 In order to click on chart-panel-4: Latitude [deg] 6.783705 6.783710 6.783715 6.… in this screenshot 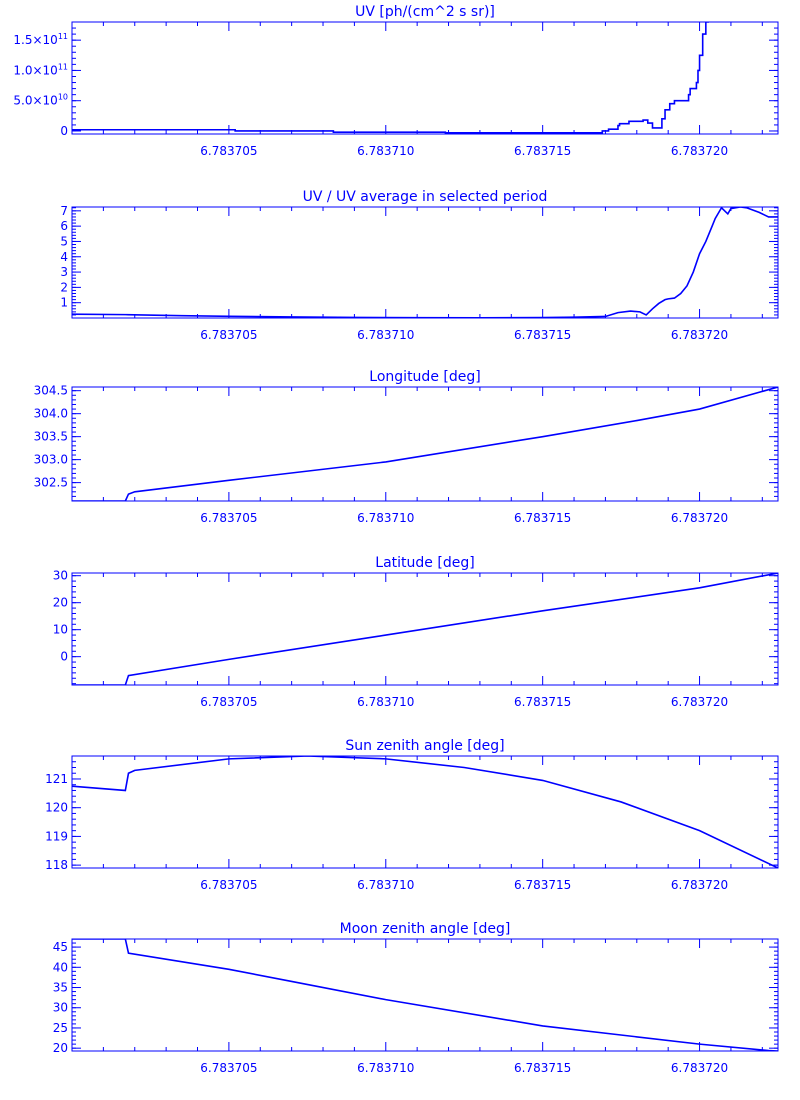, I will do `click(416, 632)`.